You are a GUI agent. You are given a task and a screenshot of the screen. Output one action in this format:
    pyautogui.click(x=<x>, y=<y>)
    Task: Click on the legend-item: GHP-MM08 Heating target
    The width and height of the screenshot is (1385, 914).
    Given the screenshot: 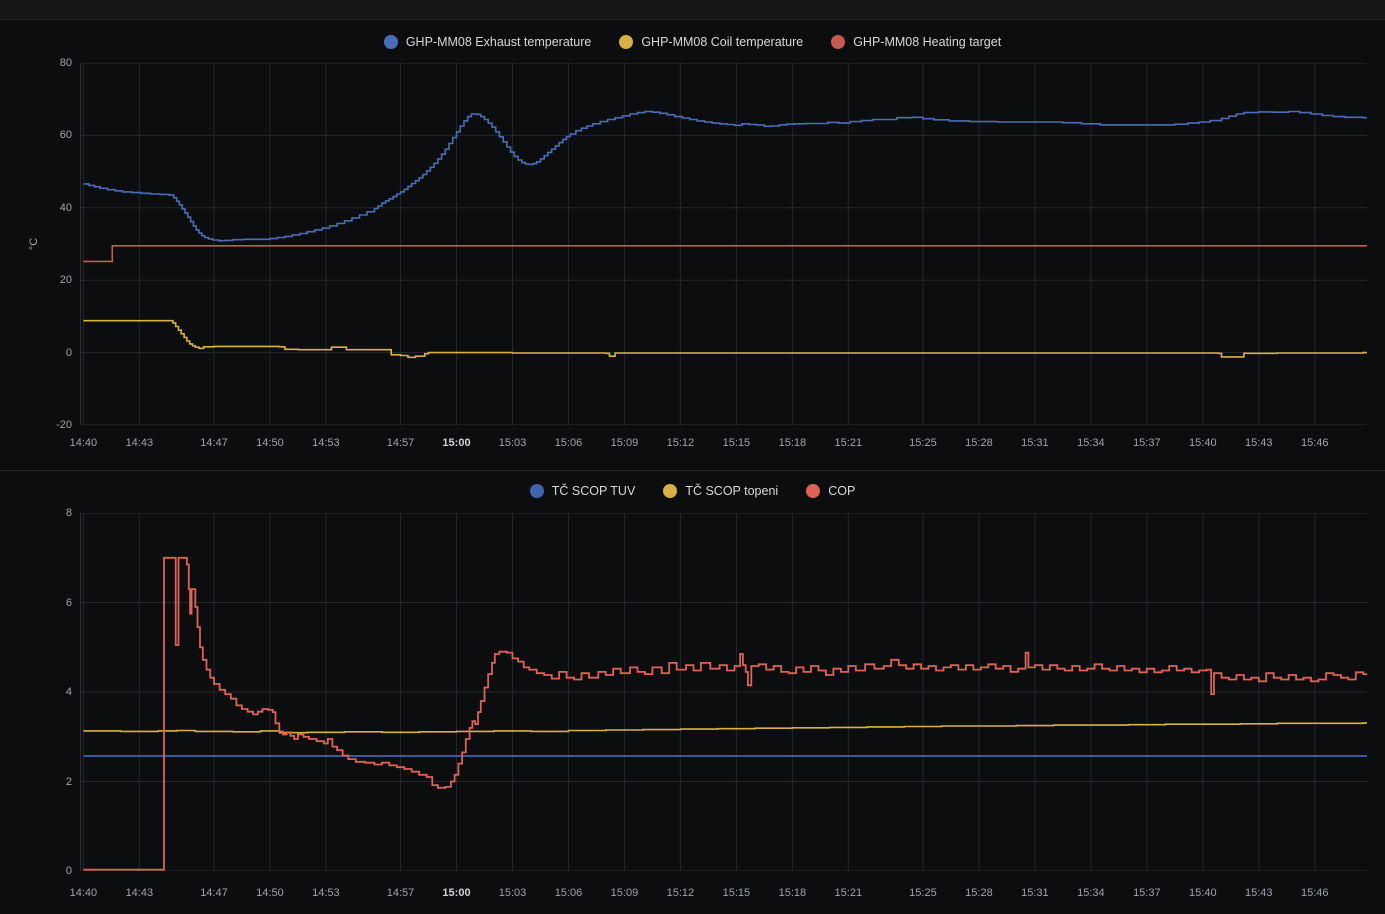 What is the action you would take?
    pyautogui.click(x=916, y=42)
    